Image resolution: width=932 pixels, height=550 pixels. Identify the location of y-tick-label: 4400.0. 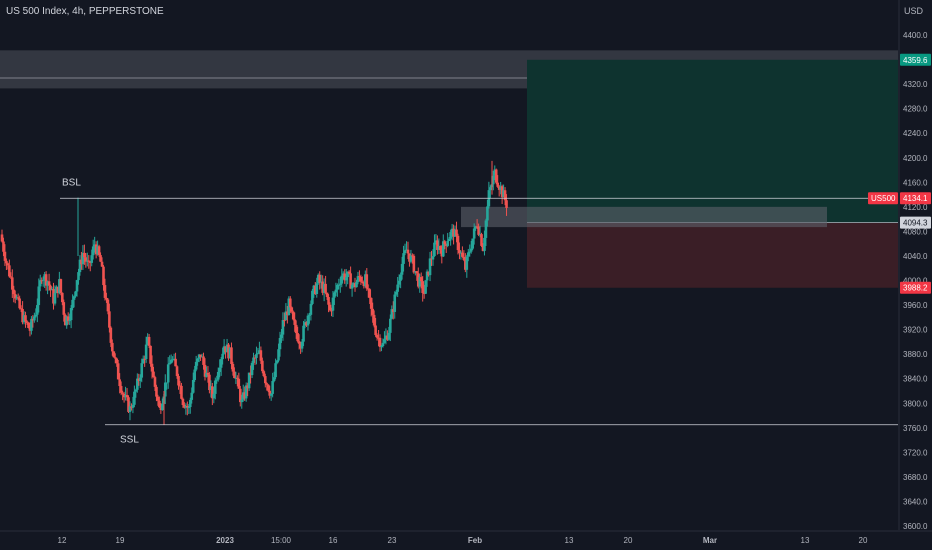
(915, 35).